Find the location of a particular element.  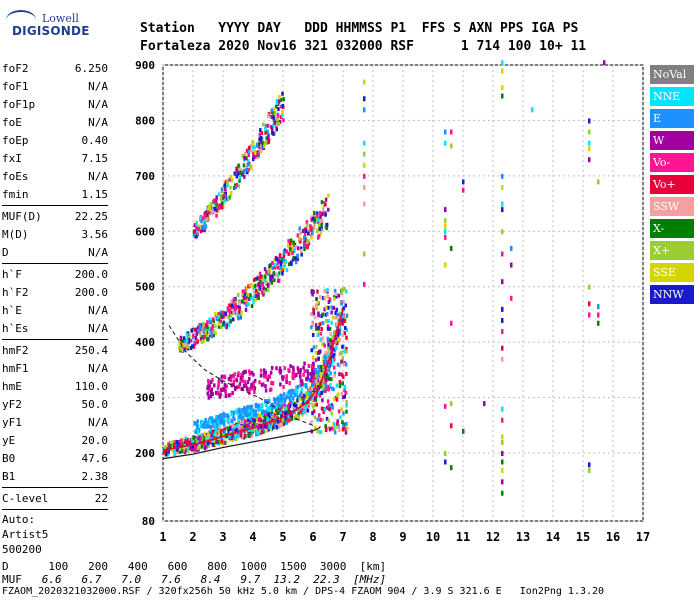

legend: NoVal NNE E W Vo- Vo+ SSW X- X+ SSE NNW is located at coordinates (672, 186).